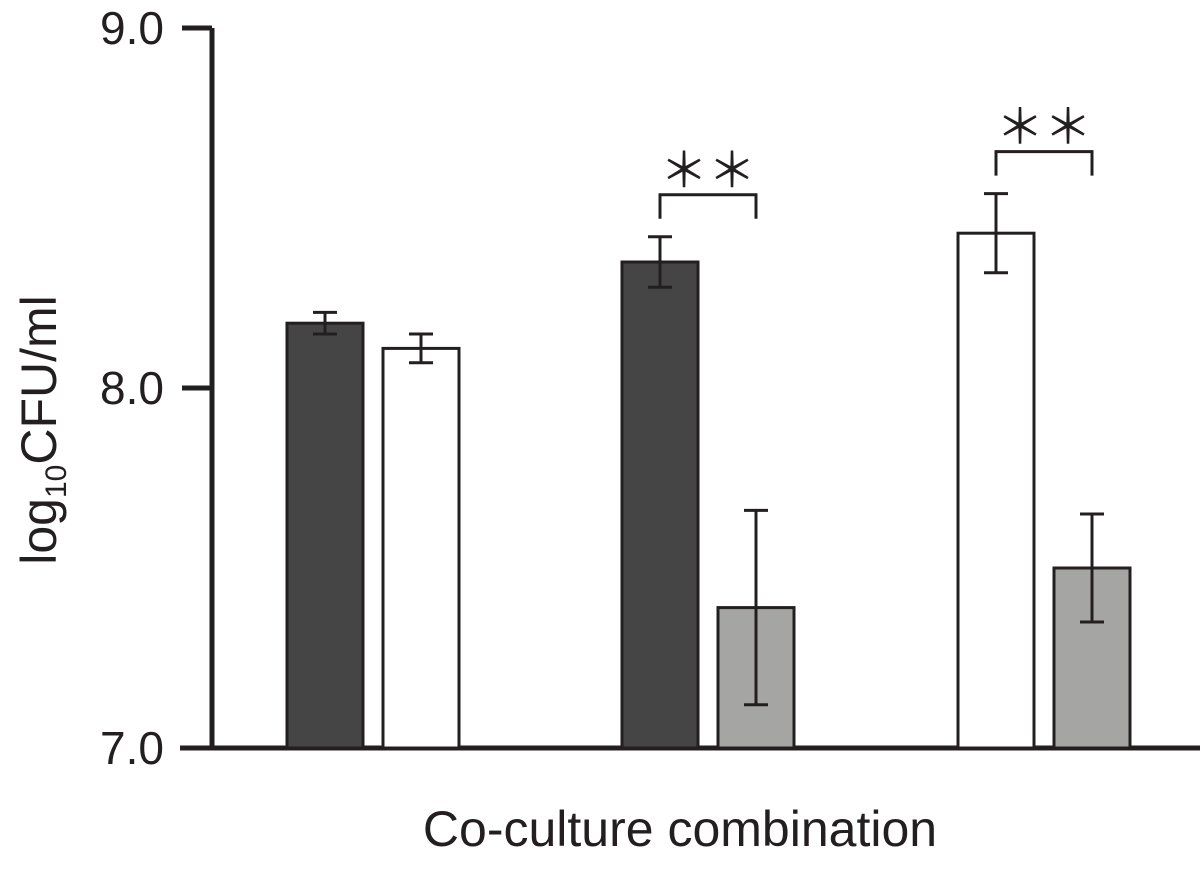  I want to click on y-axis-title: log10CFU/ml, so click(42, 430).